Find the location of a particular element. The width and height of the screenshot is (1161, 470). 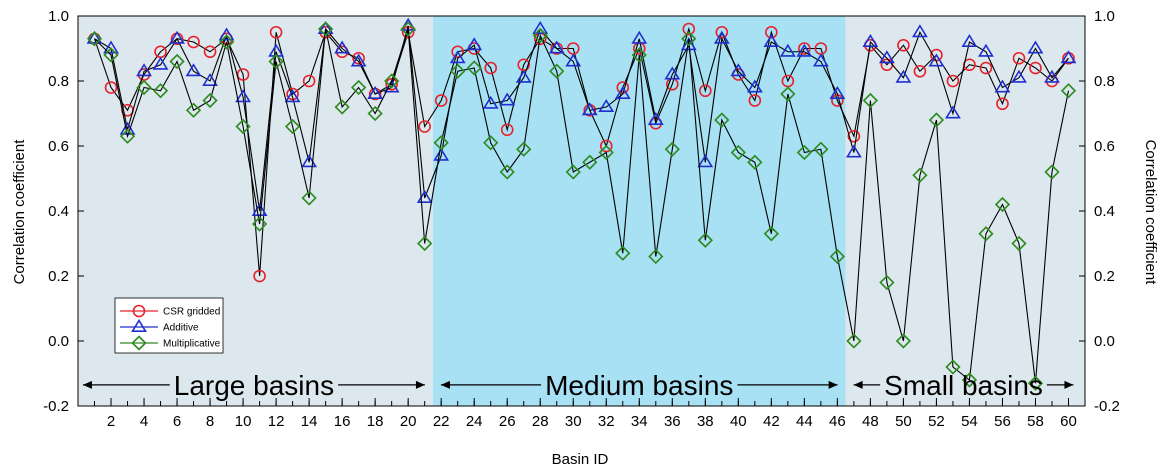

x-tick-label-56: 56 is located at coordinates (1002, 421).